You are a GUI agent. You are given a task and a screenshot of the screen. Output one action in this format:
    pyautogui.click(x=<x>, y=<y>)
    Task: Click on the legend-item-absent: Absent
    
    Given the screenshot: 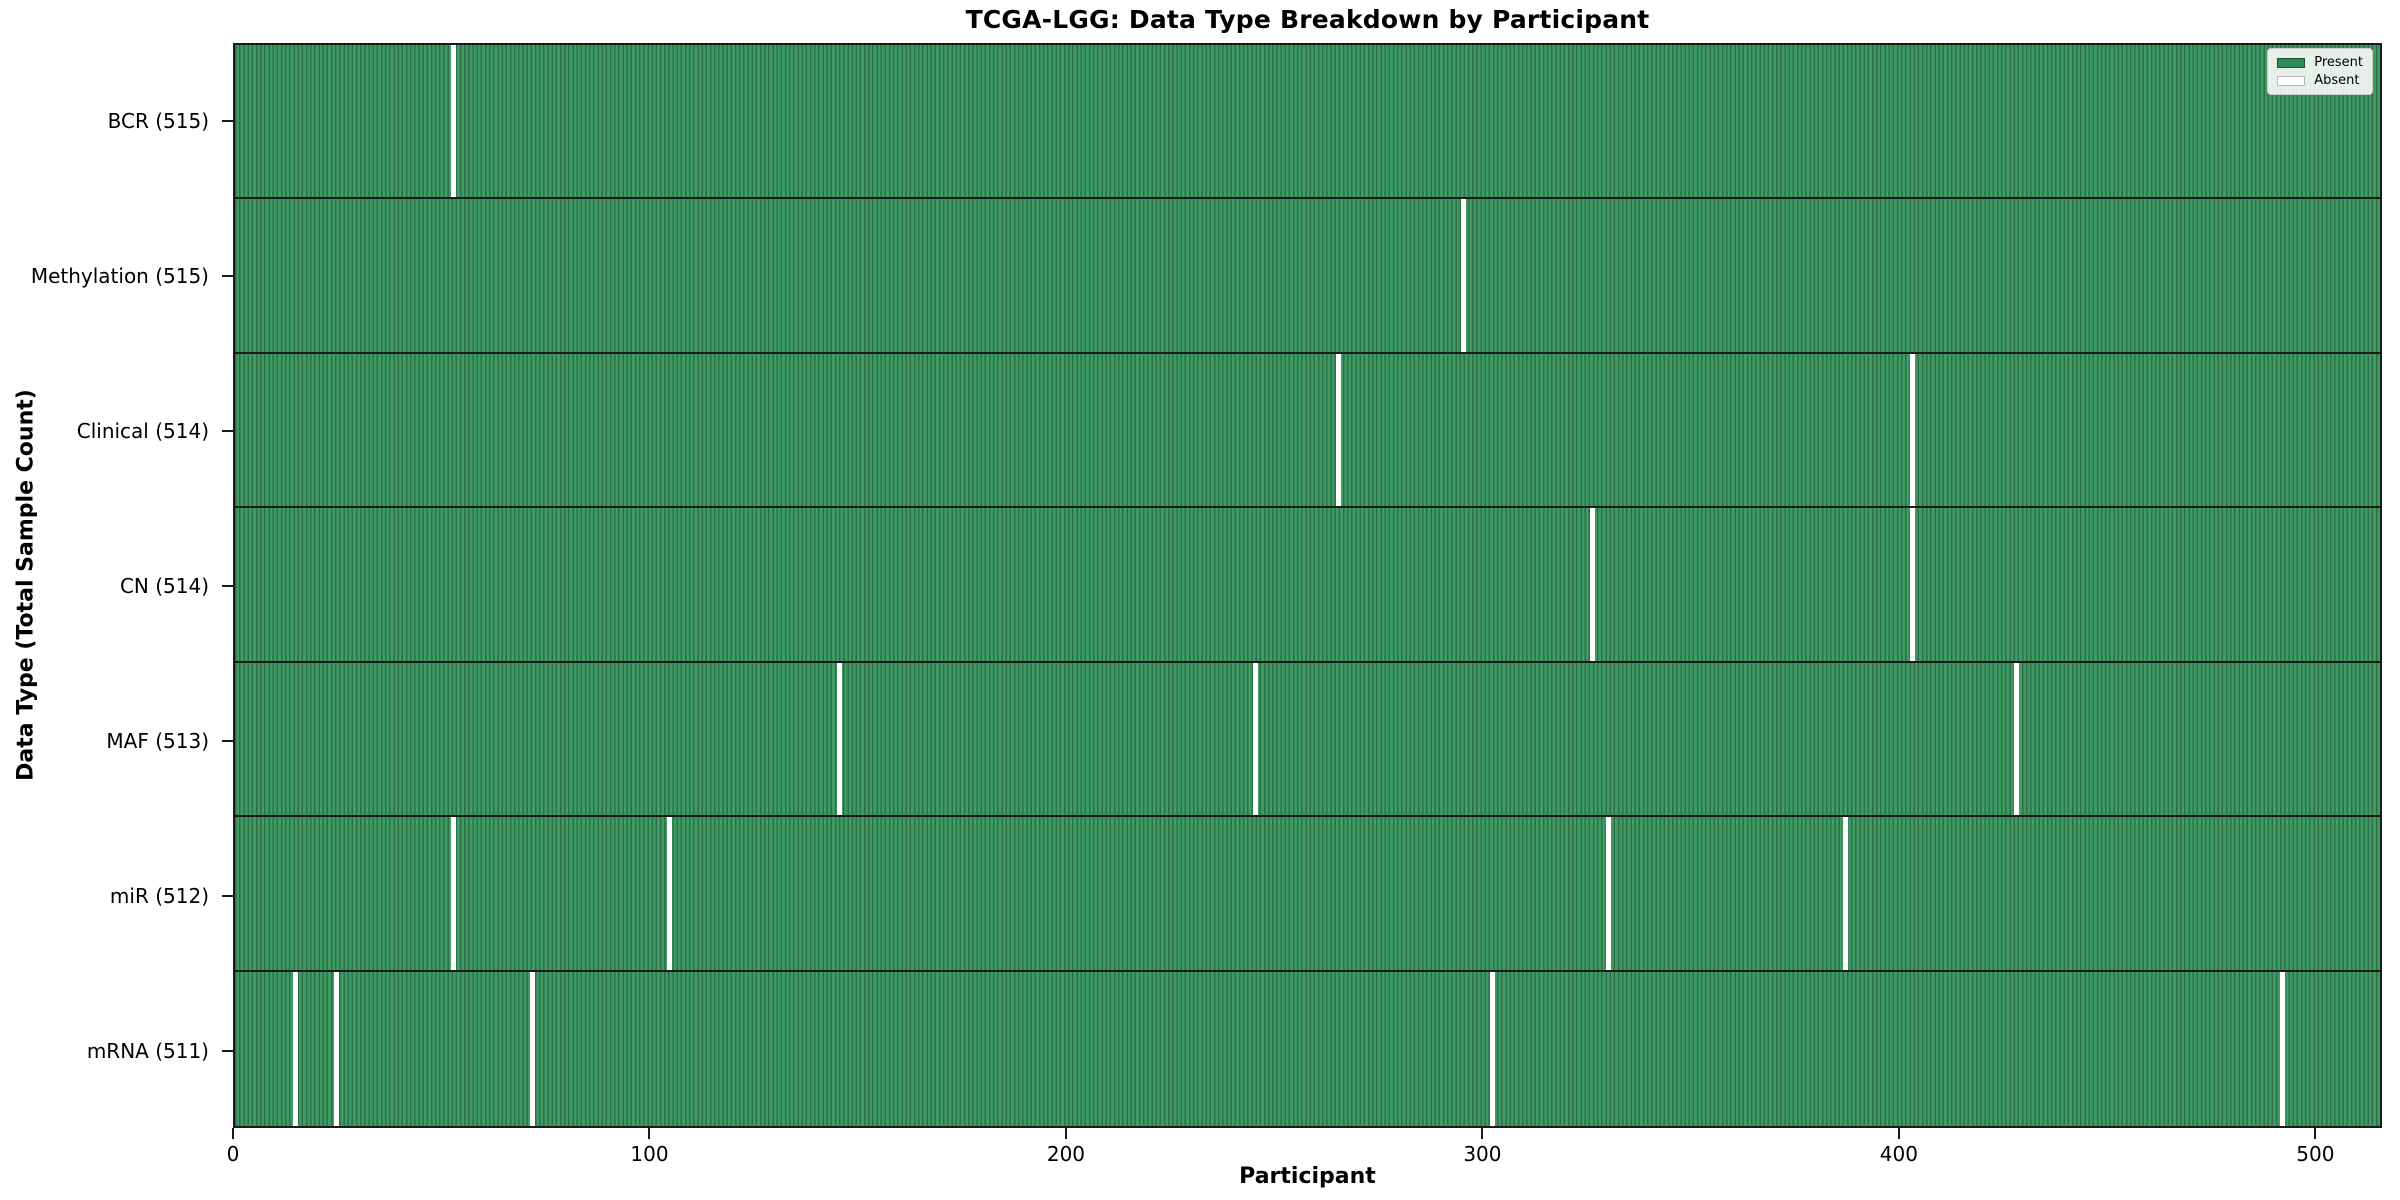 What is the action you would take?
    pyautogui.click(x=2320, y=80)
    